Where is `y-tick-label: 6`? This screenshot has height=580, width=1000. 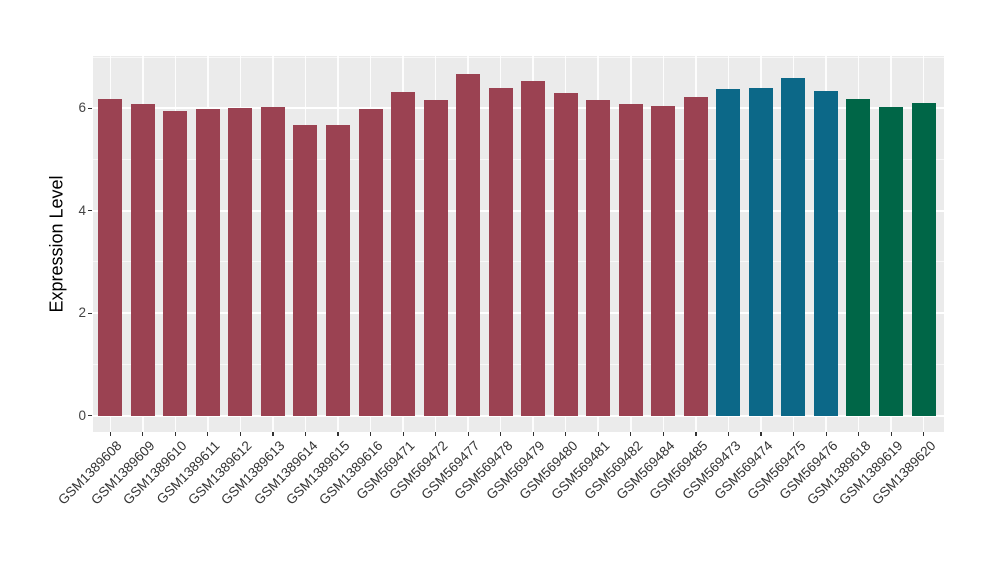 y-tick-label: 6 is located at coordinates (82, 108).